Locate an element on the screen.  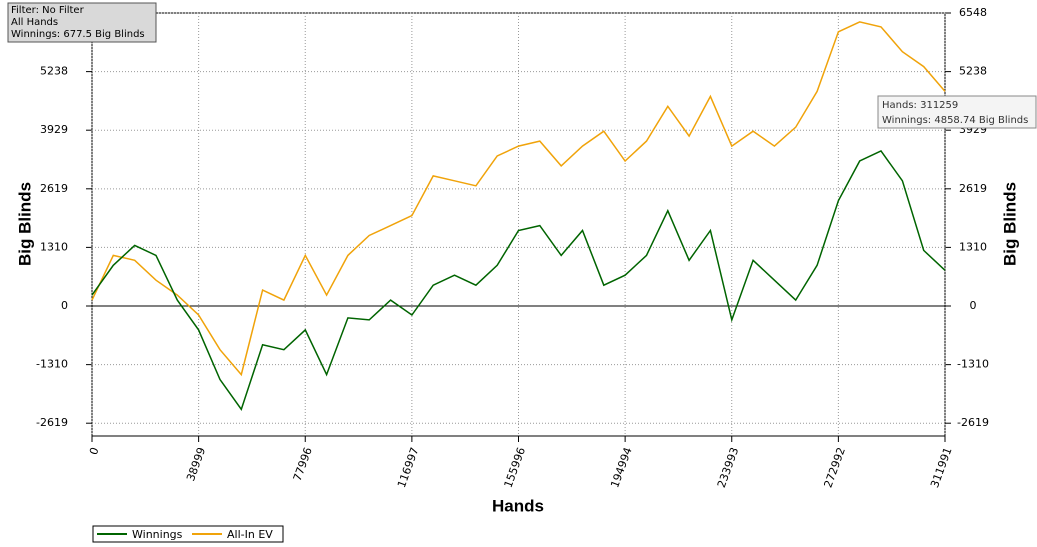
y-tick-label: 1310 is located at coordinates (54, 246).